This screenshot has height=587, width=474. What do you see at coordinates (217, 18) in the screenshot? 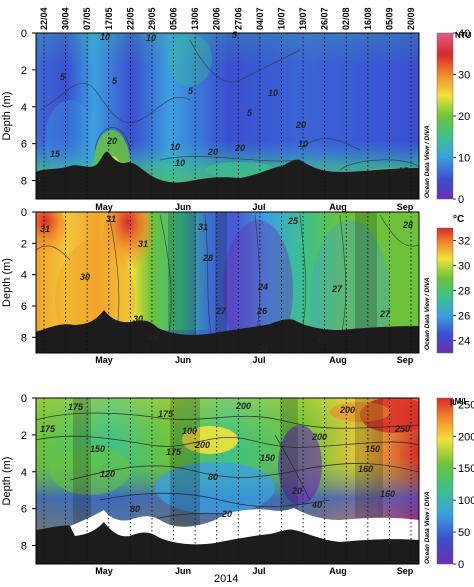
I see `sample-date-label: 20/06` at bounding box center [217, 18].